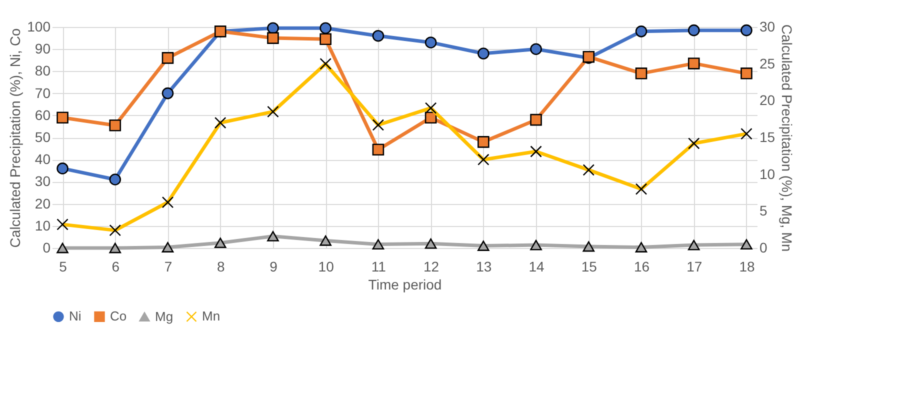 The width and height of the screenshot is (919, 405). What do you see at coordinates (42, 70) in the screenshot?
I see `y-tick-label: 80` at bounding box center [42, 70].